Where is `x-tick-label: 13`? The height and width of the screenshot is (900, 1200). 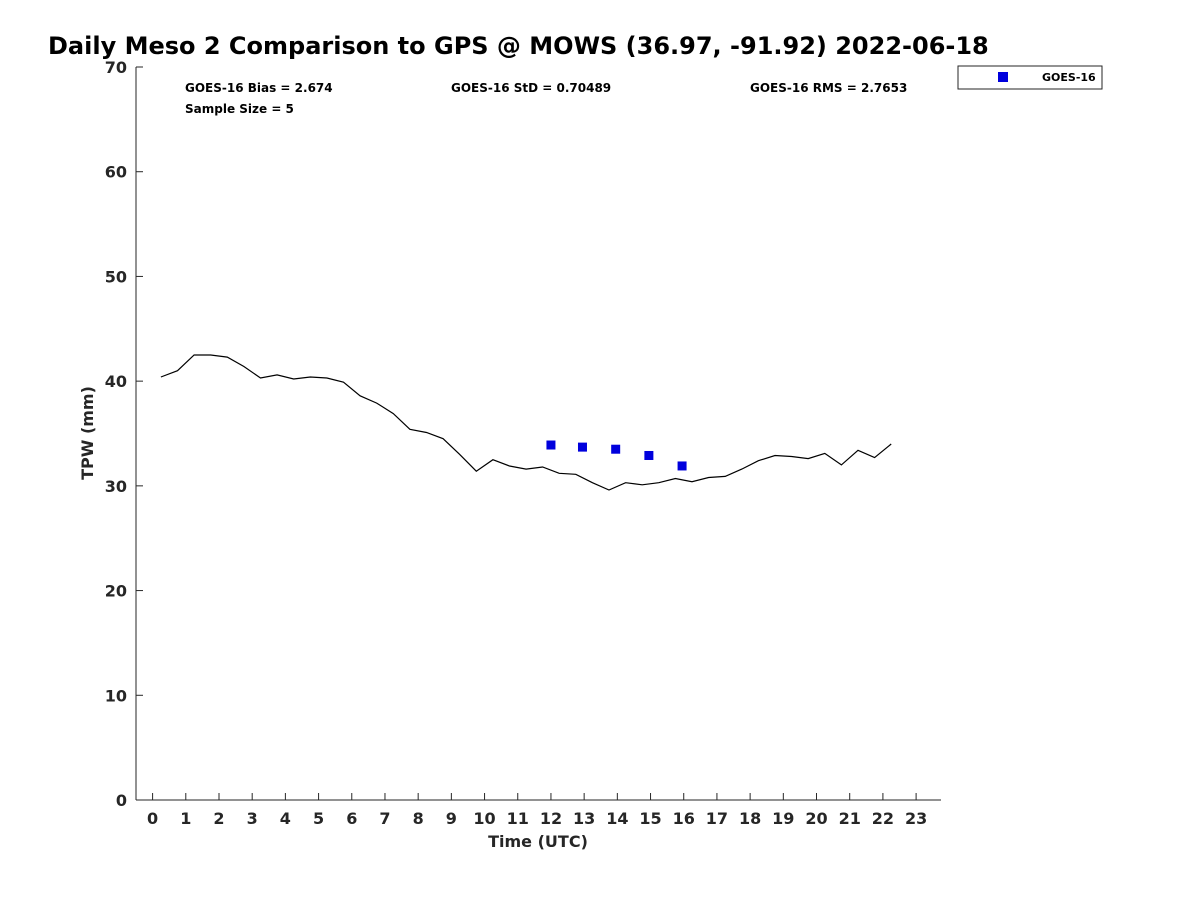
x-tick-label: 13 is located at coordinates (584, 818).